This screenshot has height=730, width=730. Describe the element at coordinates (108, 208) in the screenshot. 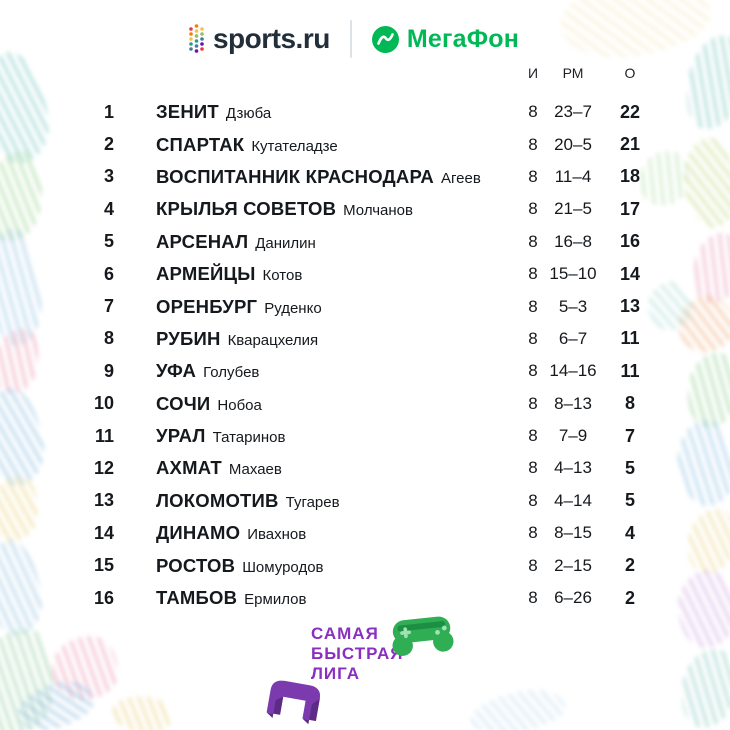

I see `rank-cell: 4` at that location.